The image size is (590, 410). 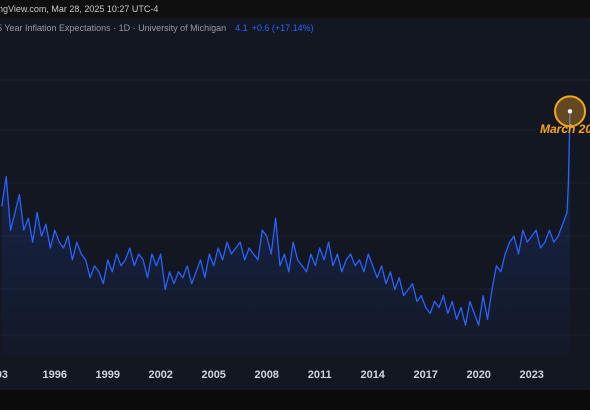 What do you see at coordinates (320, 375) in the screenshot?
I see `x-tick-label: 2011` at bounding box center [320, 375].